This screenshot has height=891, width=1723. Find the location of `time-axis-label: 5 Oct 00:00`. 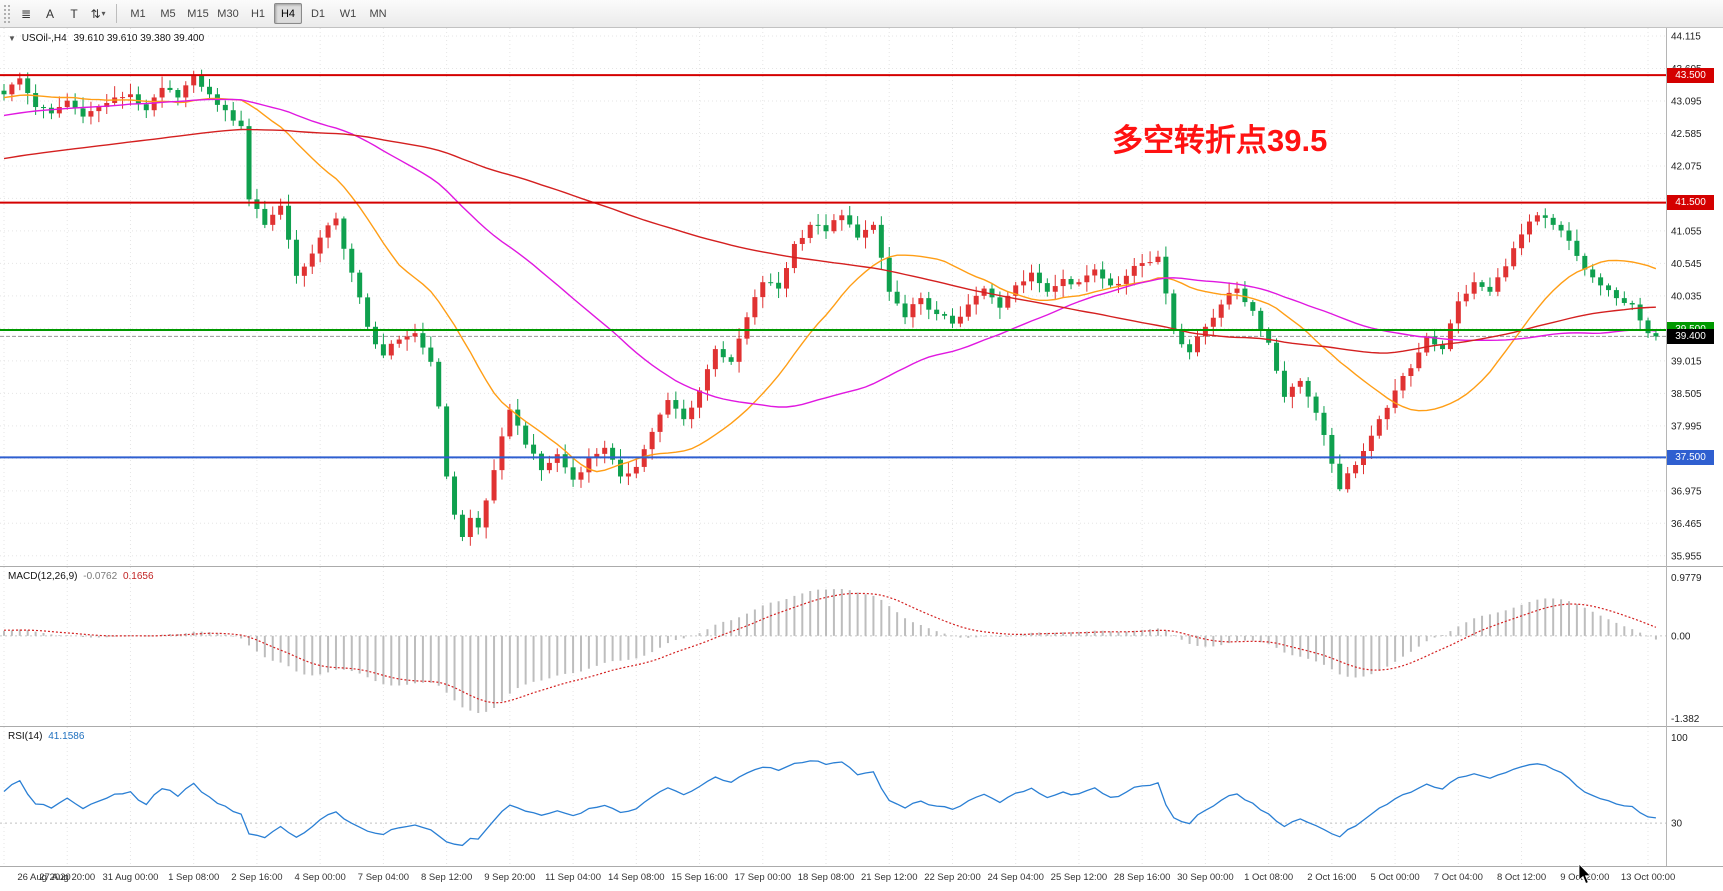

time-axis-label: 5 Oct 00:00 is located at coordinates (1395, 877).